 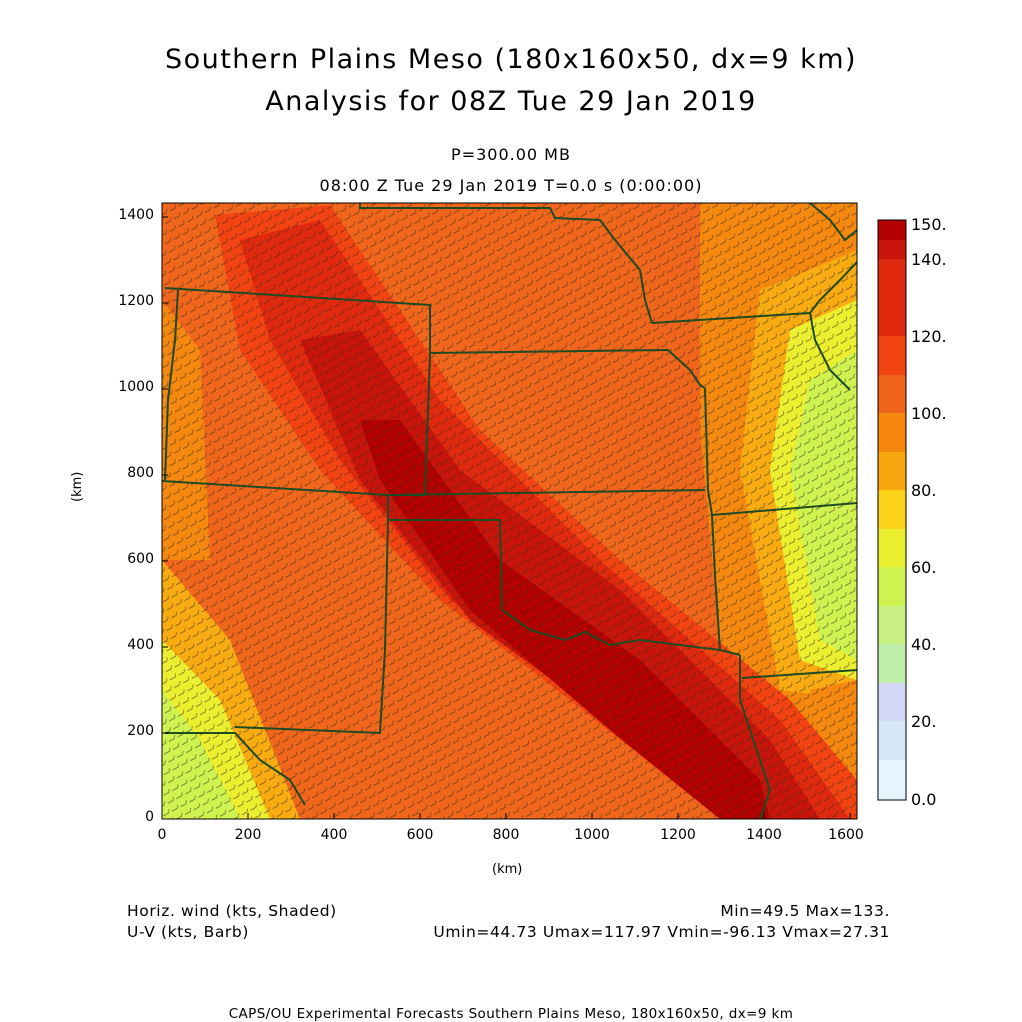 What do you see at coordinates (924, 490) in the screenshot?
I see `colorbar-label: 80.` at bounding box center [924, 490].